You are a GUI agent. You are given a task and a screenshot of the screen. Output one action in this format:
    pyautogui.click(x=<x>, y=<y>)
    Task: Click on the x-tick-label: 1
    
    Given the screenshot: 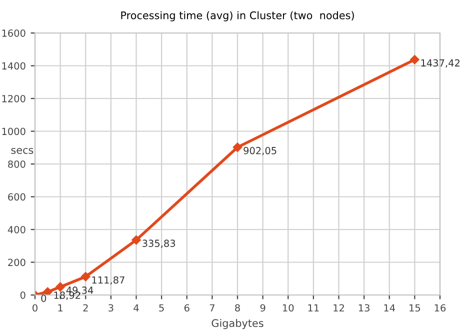 What is the action you would take?
    pyautogui.click(x=60, y=308)
    